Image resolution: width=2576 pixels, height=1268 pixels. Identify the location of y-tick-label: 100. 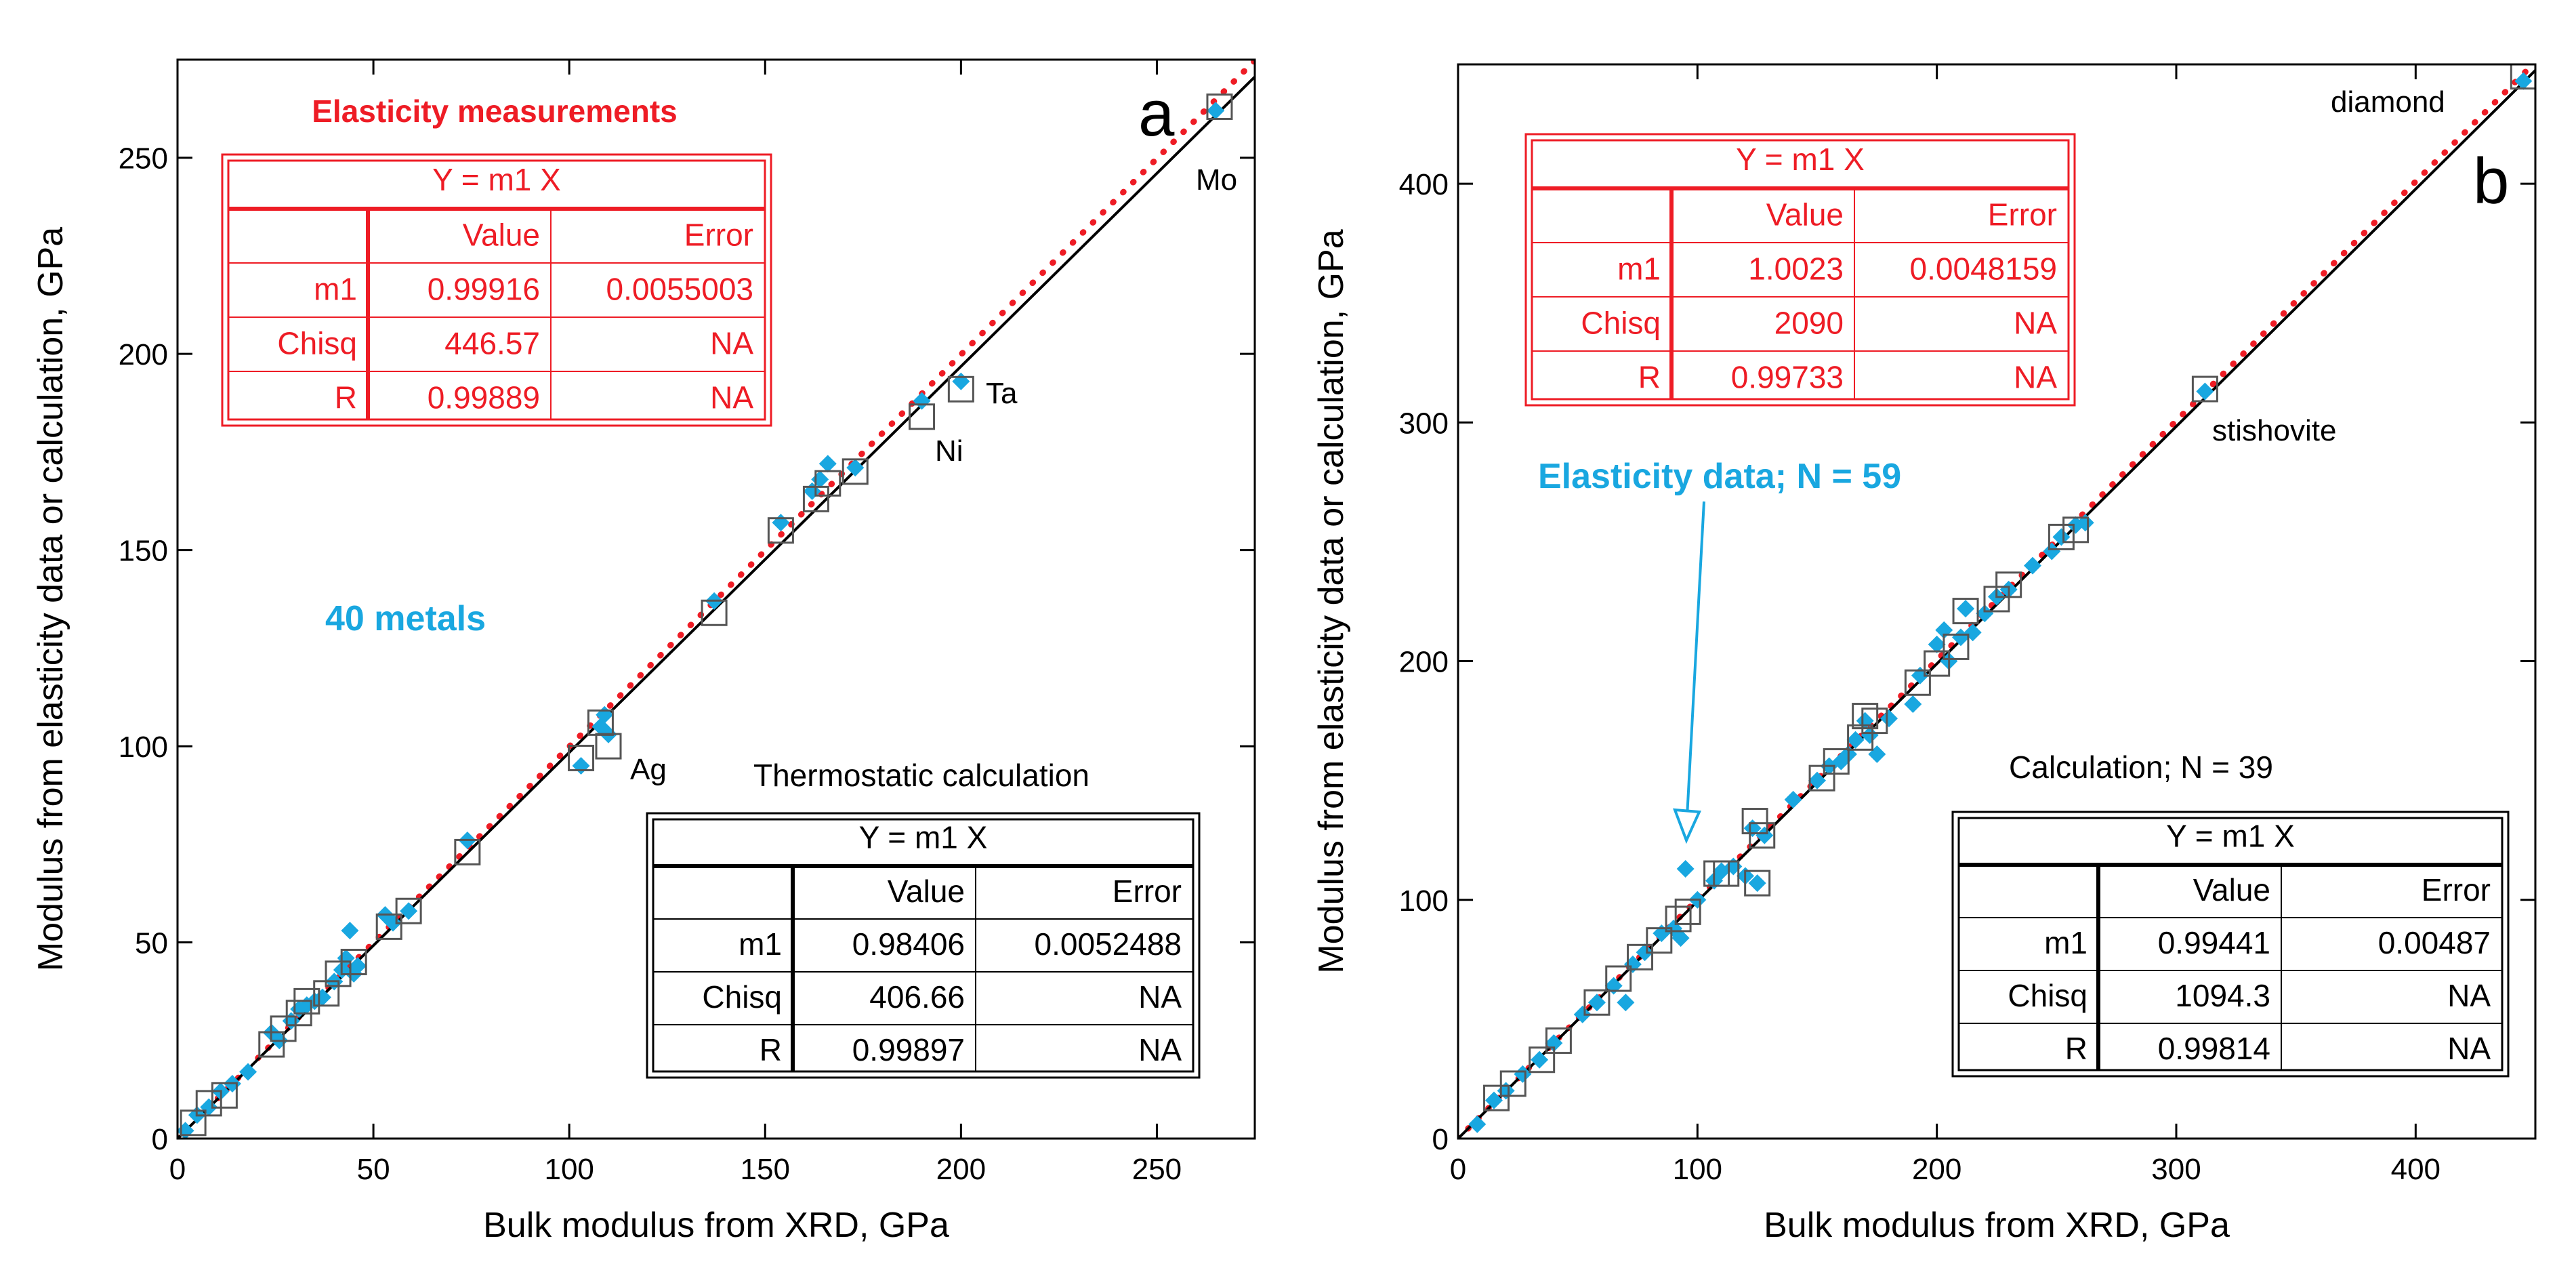
(143, 747).